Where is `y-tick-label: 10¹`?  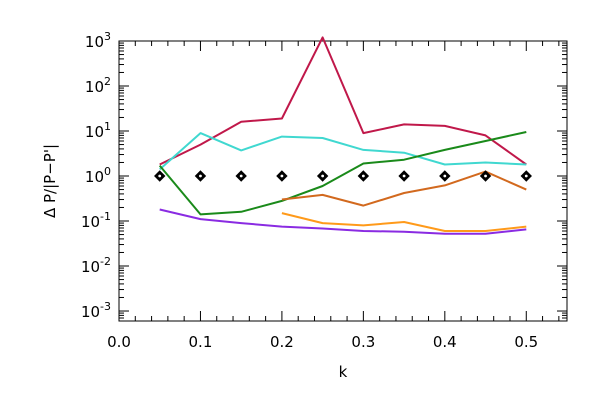 y-tick-label: 10¹ is located at coordinates (98, 130).